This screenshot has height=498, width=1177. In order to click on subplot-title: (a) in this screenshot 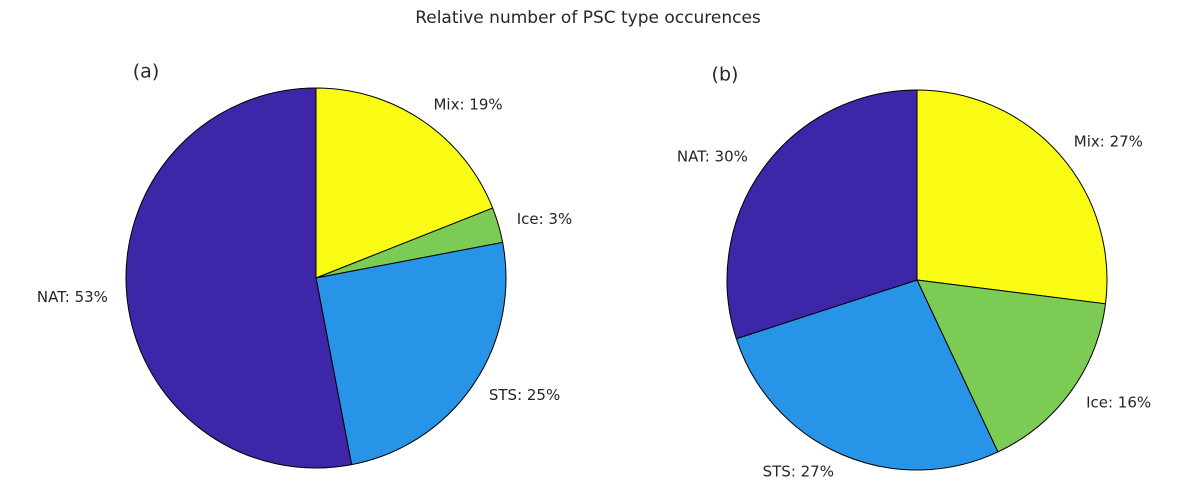, I will do `click(146, 72)`.